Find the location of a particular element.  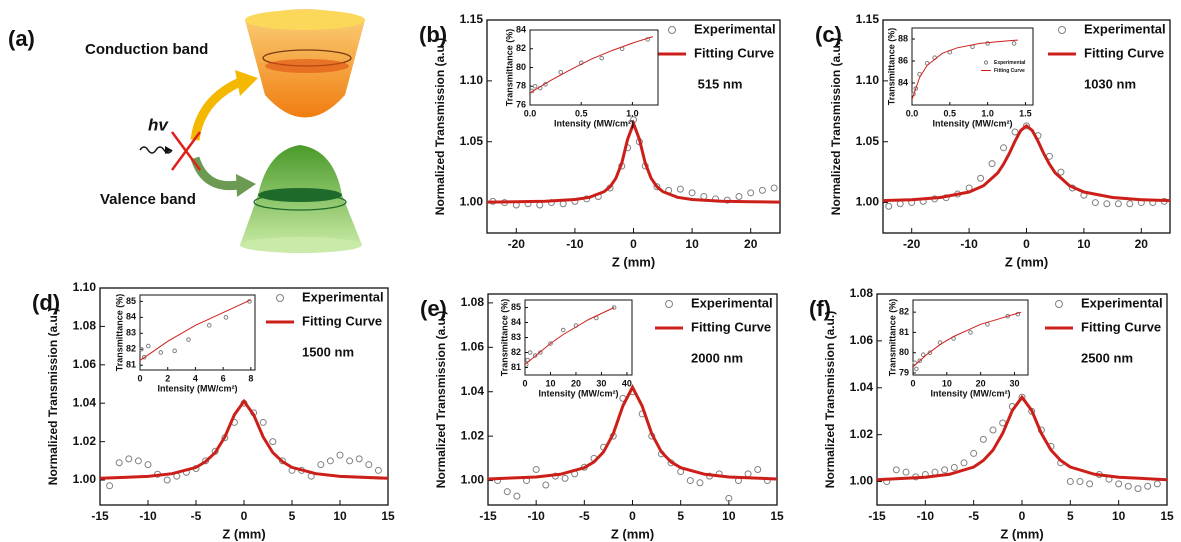

y-axis-label: Transmittance (%) is located at coordinates (509, 68).